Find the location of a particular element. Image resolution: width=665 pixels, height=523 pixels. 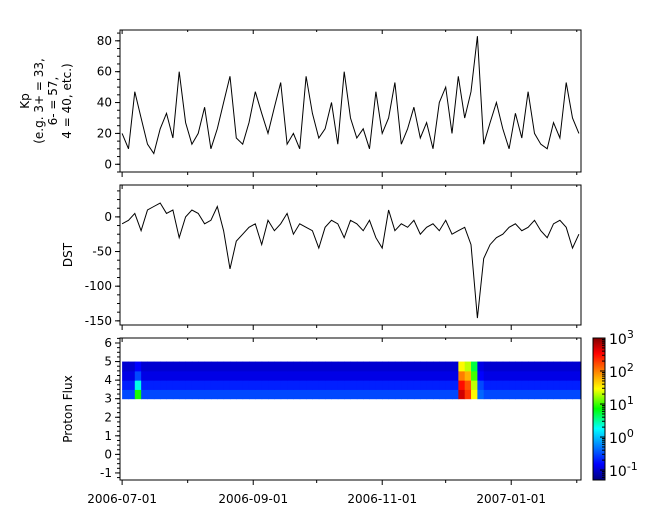

y-axis-label: (e.g. 3+ = 33, is located at coordinates (39, 101).